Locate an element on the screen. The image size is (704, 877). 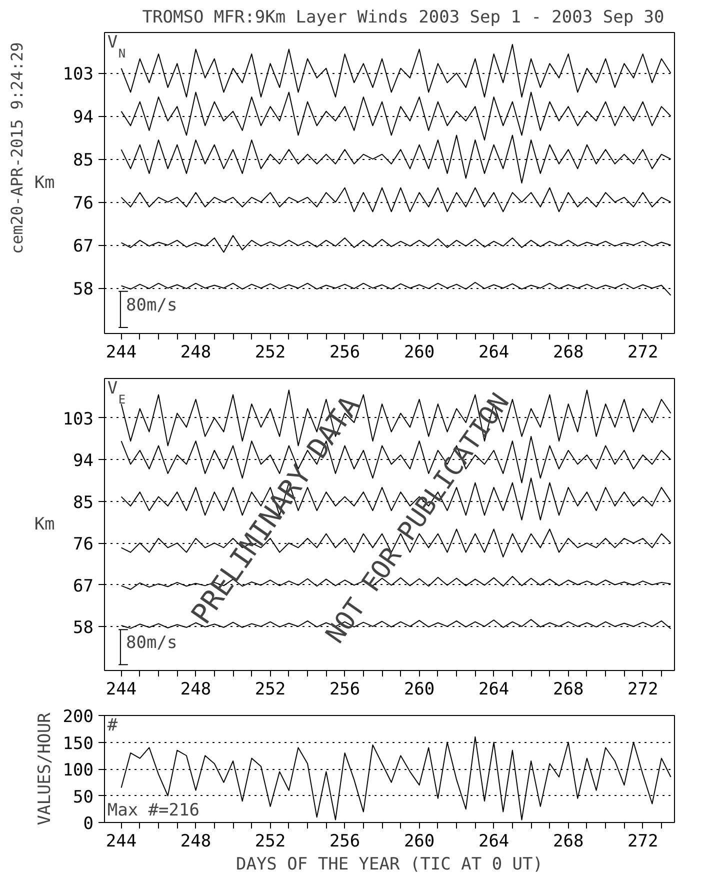
text: cem20-APR-2015 9:24:29 is located at coordinates (17, 148).